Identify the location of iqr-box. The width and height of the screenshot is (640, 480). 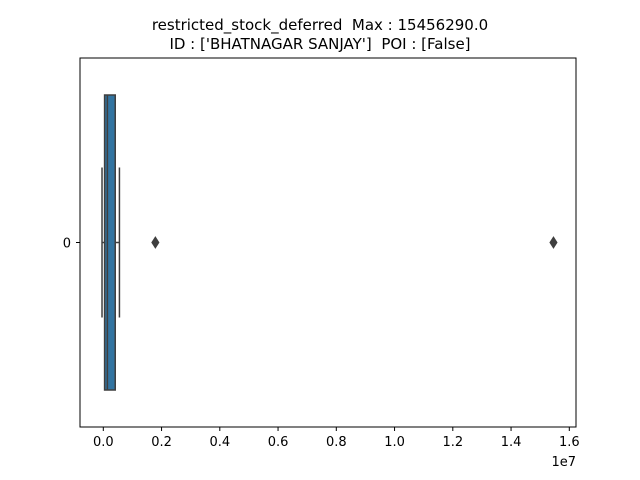
(109, 242).